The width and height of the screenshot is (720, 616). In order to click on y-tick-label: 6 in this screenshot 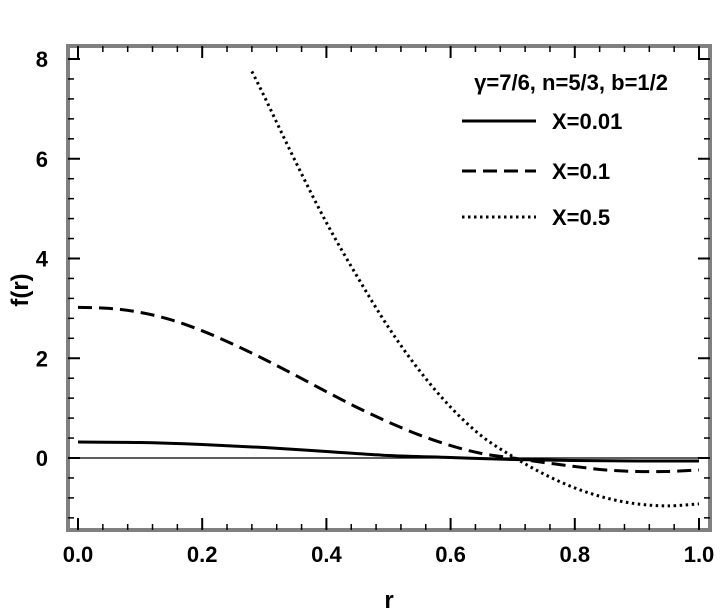, I will do `click(42, 159)`.